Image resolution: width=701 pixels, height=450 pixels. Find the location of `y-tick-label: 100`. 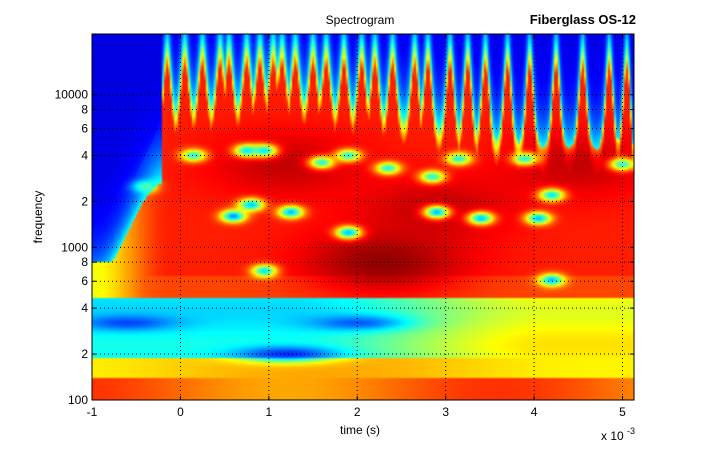

y-tick-label: 100 is located at coordinates (78, 400).